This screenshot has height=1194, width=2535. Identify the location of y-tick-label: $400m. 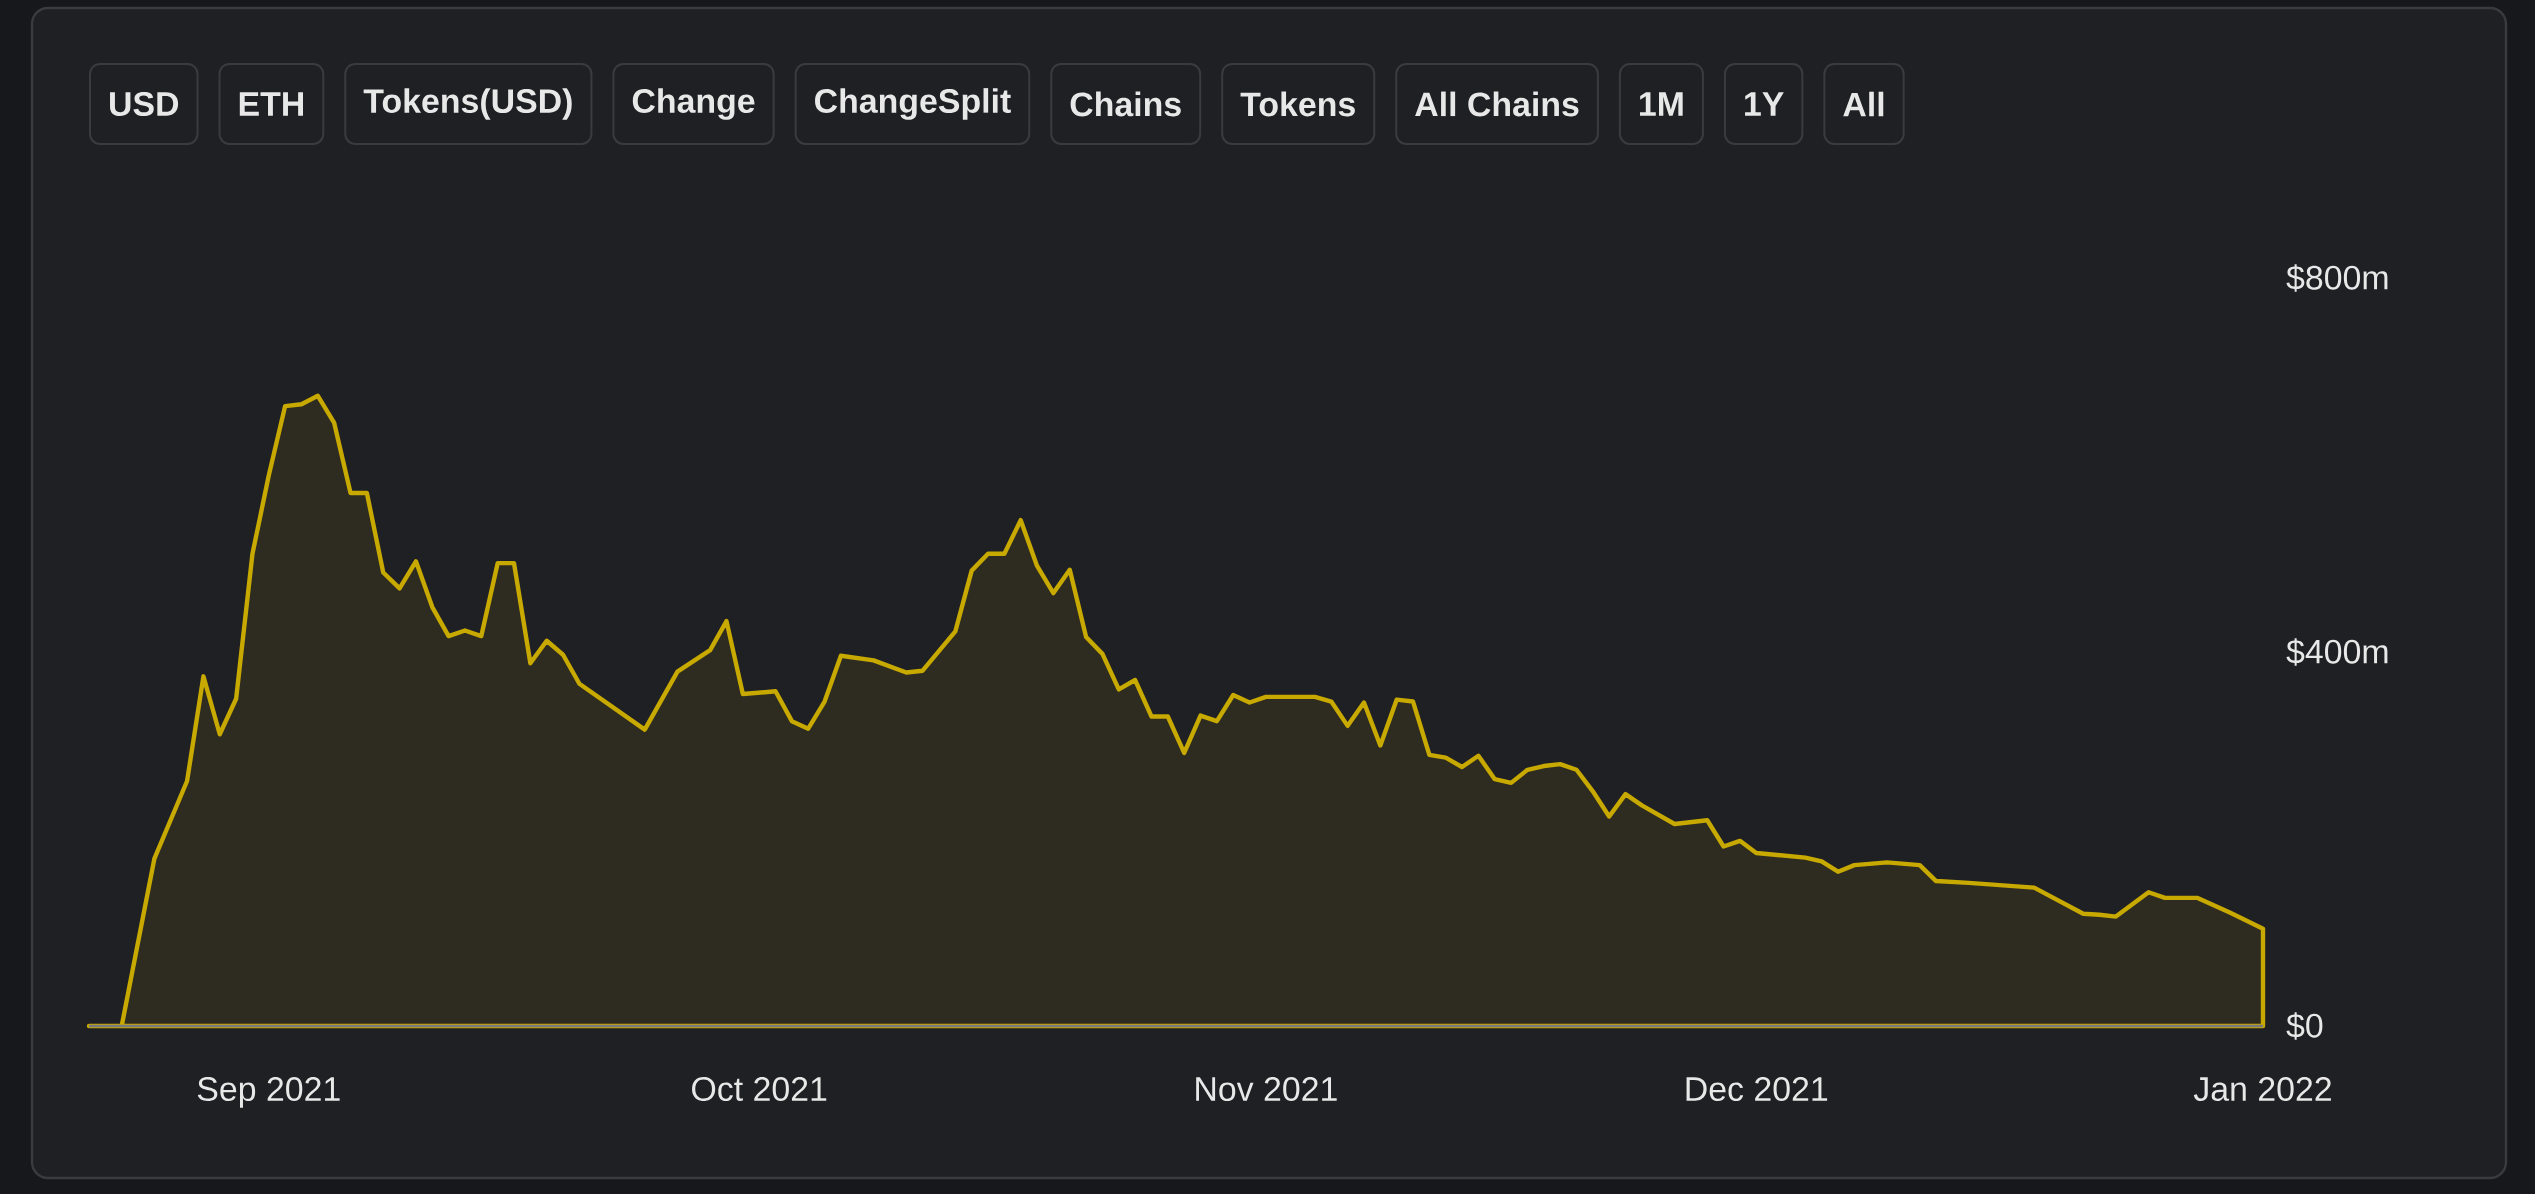
(2337, 652).